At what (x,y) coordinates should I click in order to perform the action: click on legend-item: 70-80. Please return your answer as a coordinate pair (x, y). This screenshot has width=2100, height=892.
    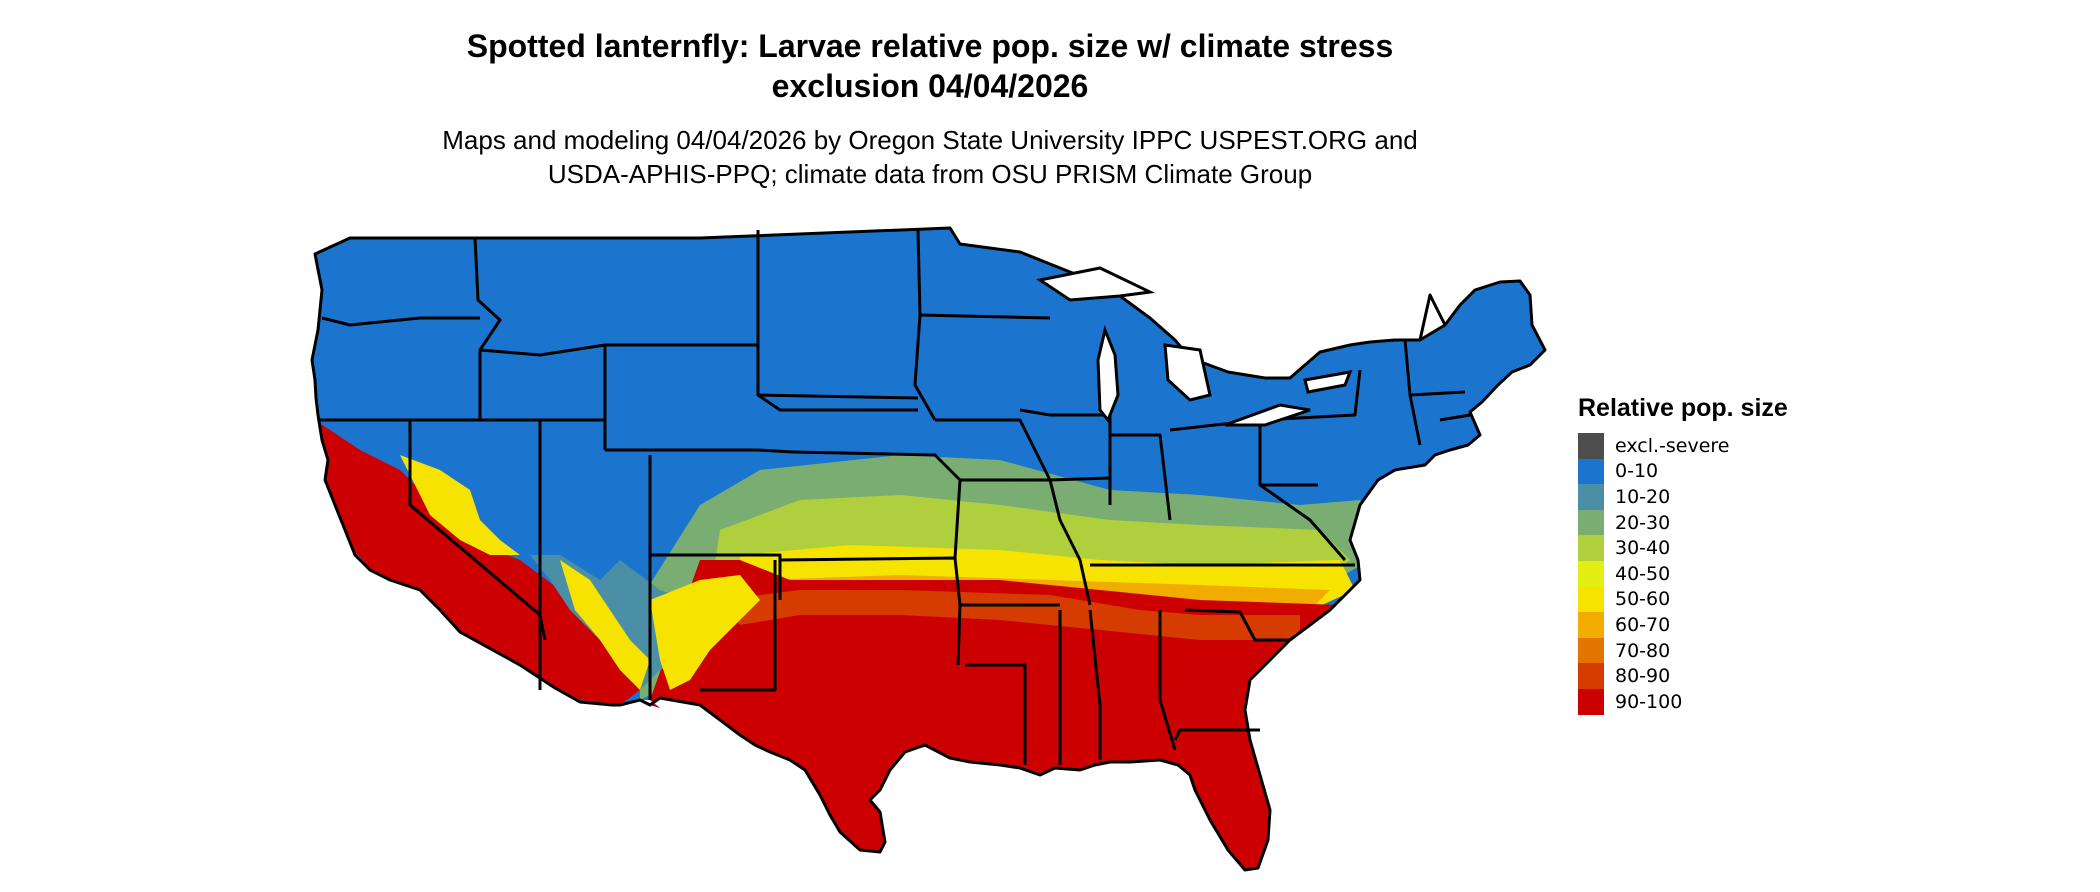
    Looking at the image, I should click on (1683, 650).